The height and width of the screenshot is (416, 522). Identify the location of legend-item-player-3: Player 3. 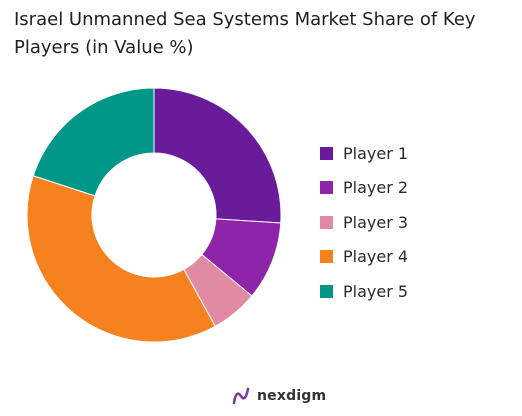
(364, 222).